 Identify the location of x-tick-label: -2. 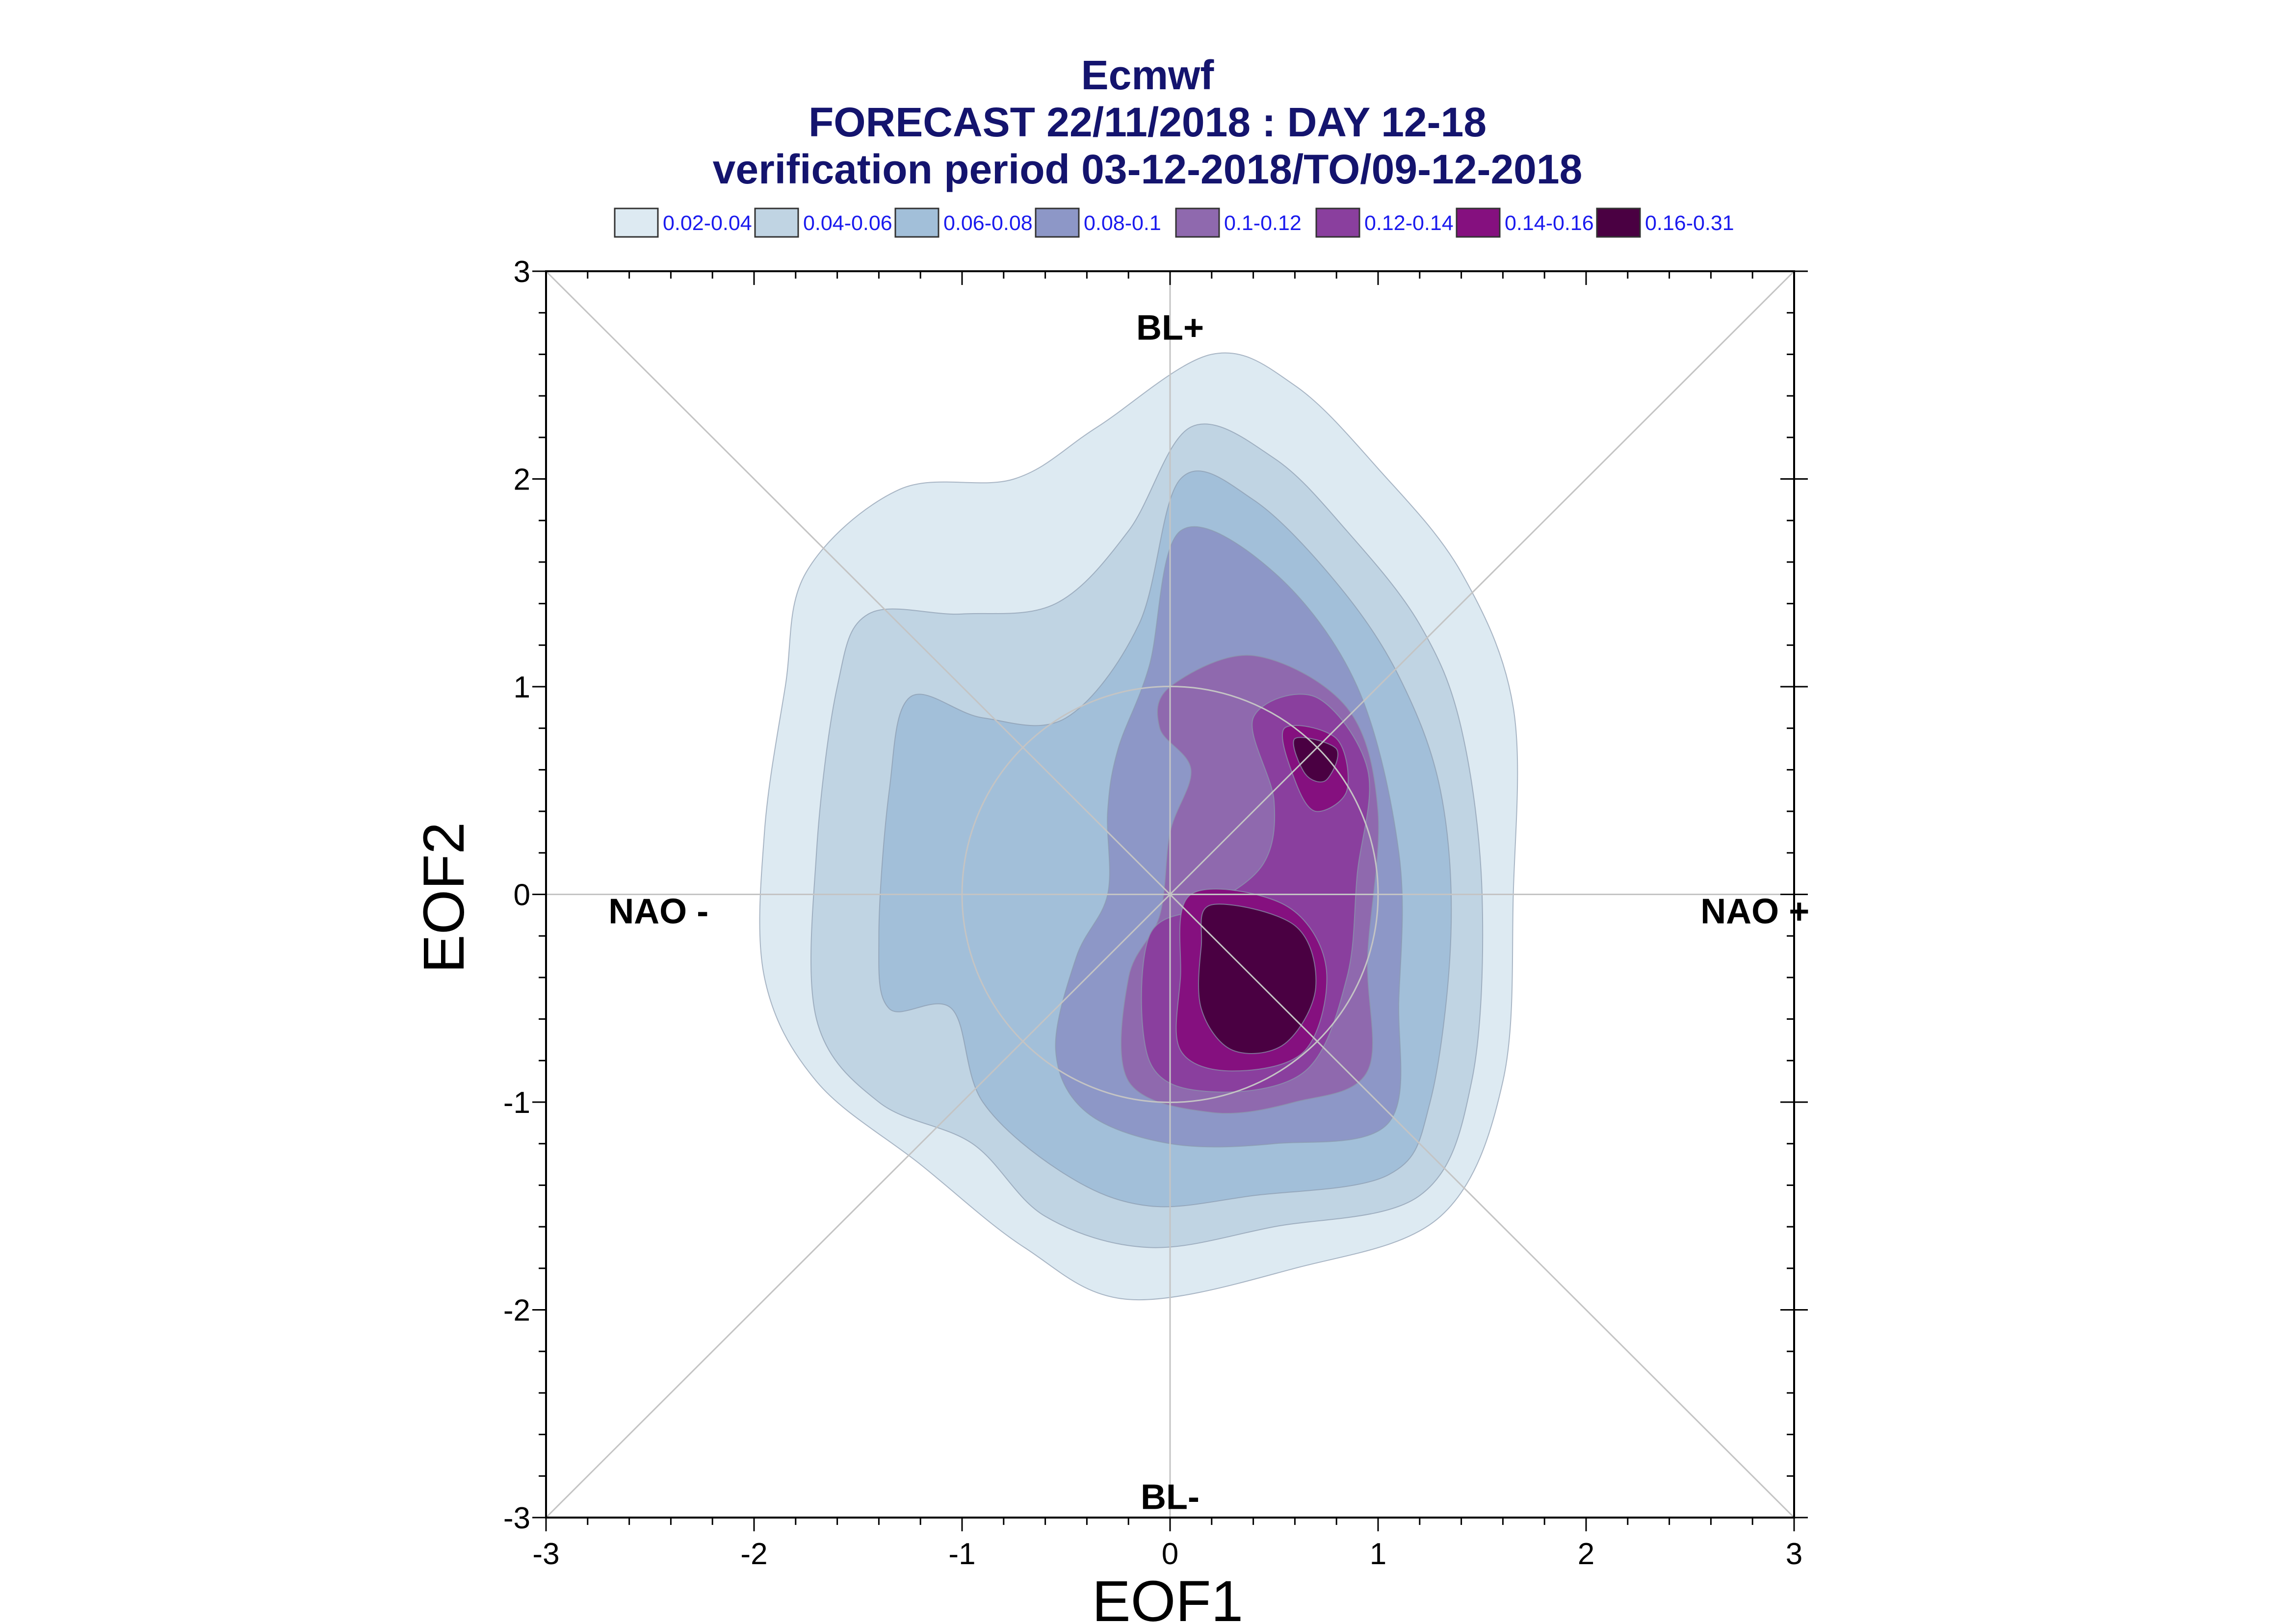
(754, 1554).